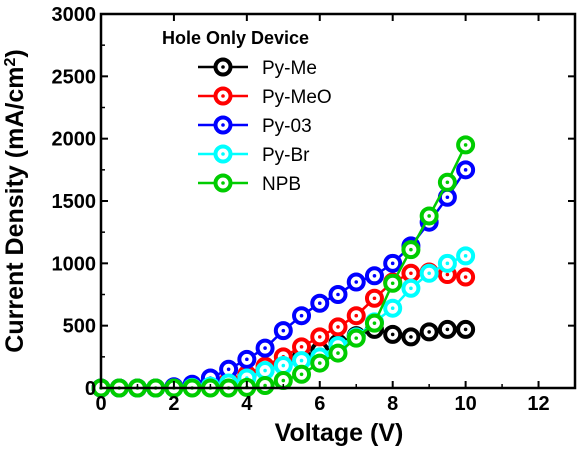  Describe the element at coordinates (247, 111) in the screenshot. I see `legend: Hole Only Device Py-Me Py-MeO Py-03 Py-Br NPB` at that location.